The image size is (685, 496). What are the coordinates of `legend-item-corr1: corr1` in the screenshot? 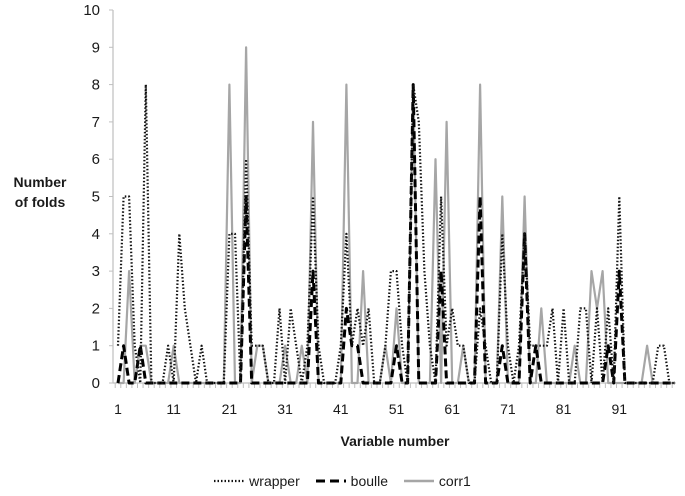 It's located at (437, 481).